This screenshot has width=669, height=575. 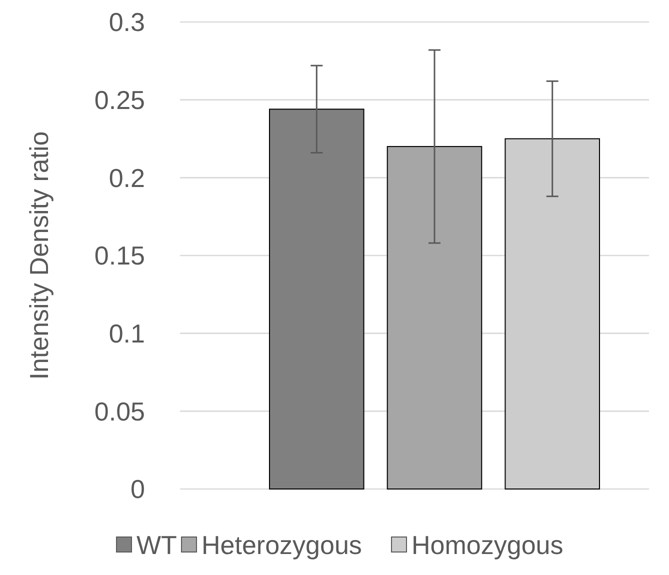 What do you see at coordinates (157, 545) in the screenshot?
I see `legend-label: WT` at bounding box center [157, 545].